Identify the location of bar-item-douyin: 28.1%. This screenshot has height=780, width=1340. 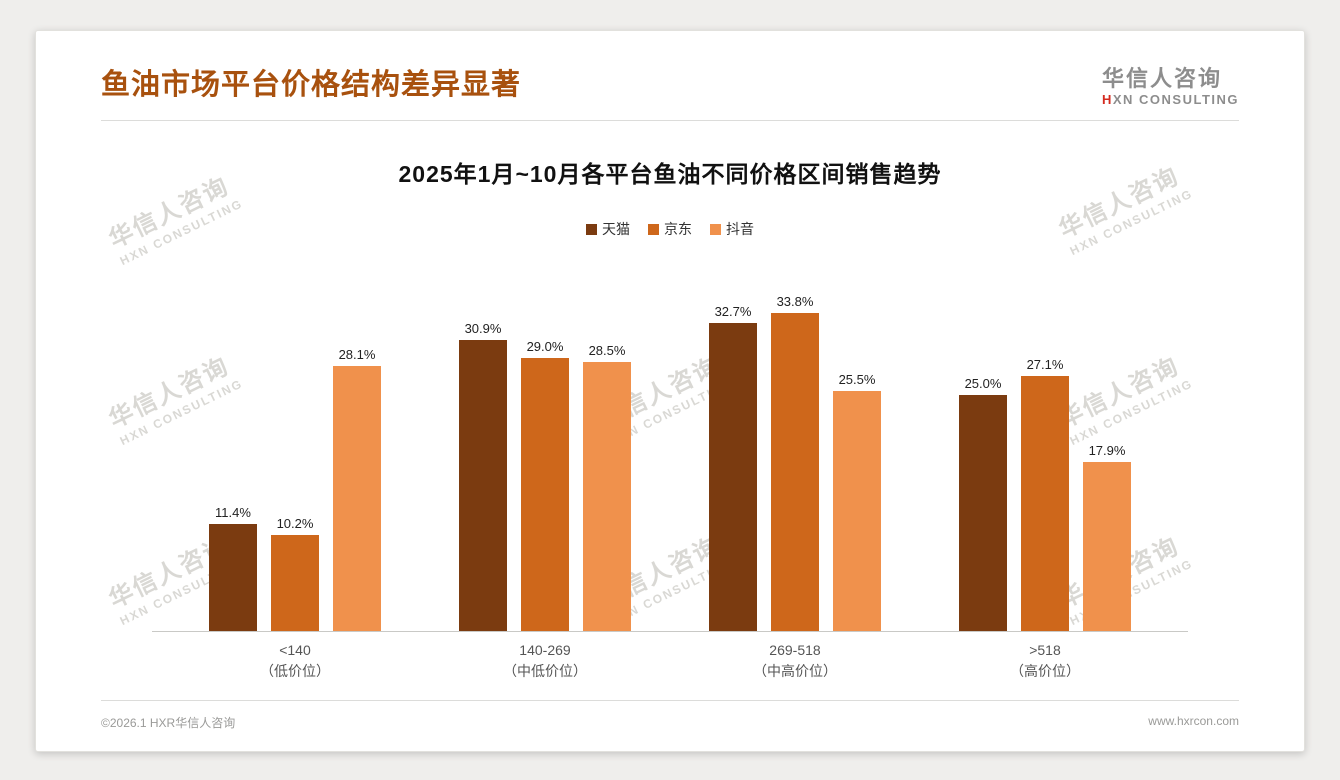
(357, 452).